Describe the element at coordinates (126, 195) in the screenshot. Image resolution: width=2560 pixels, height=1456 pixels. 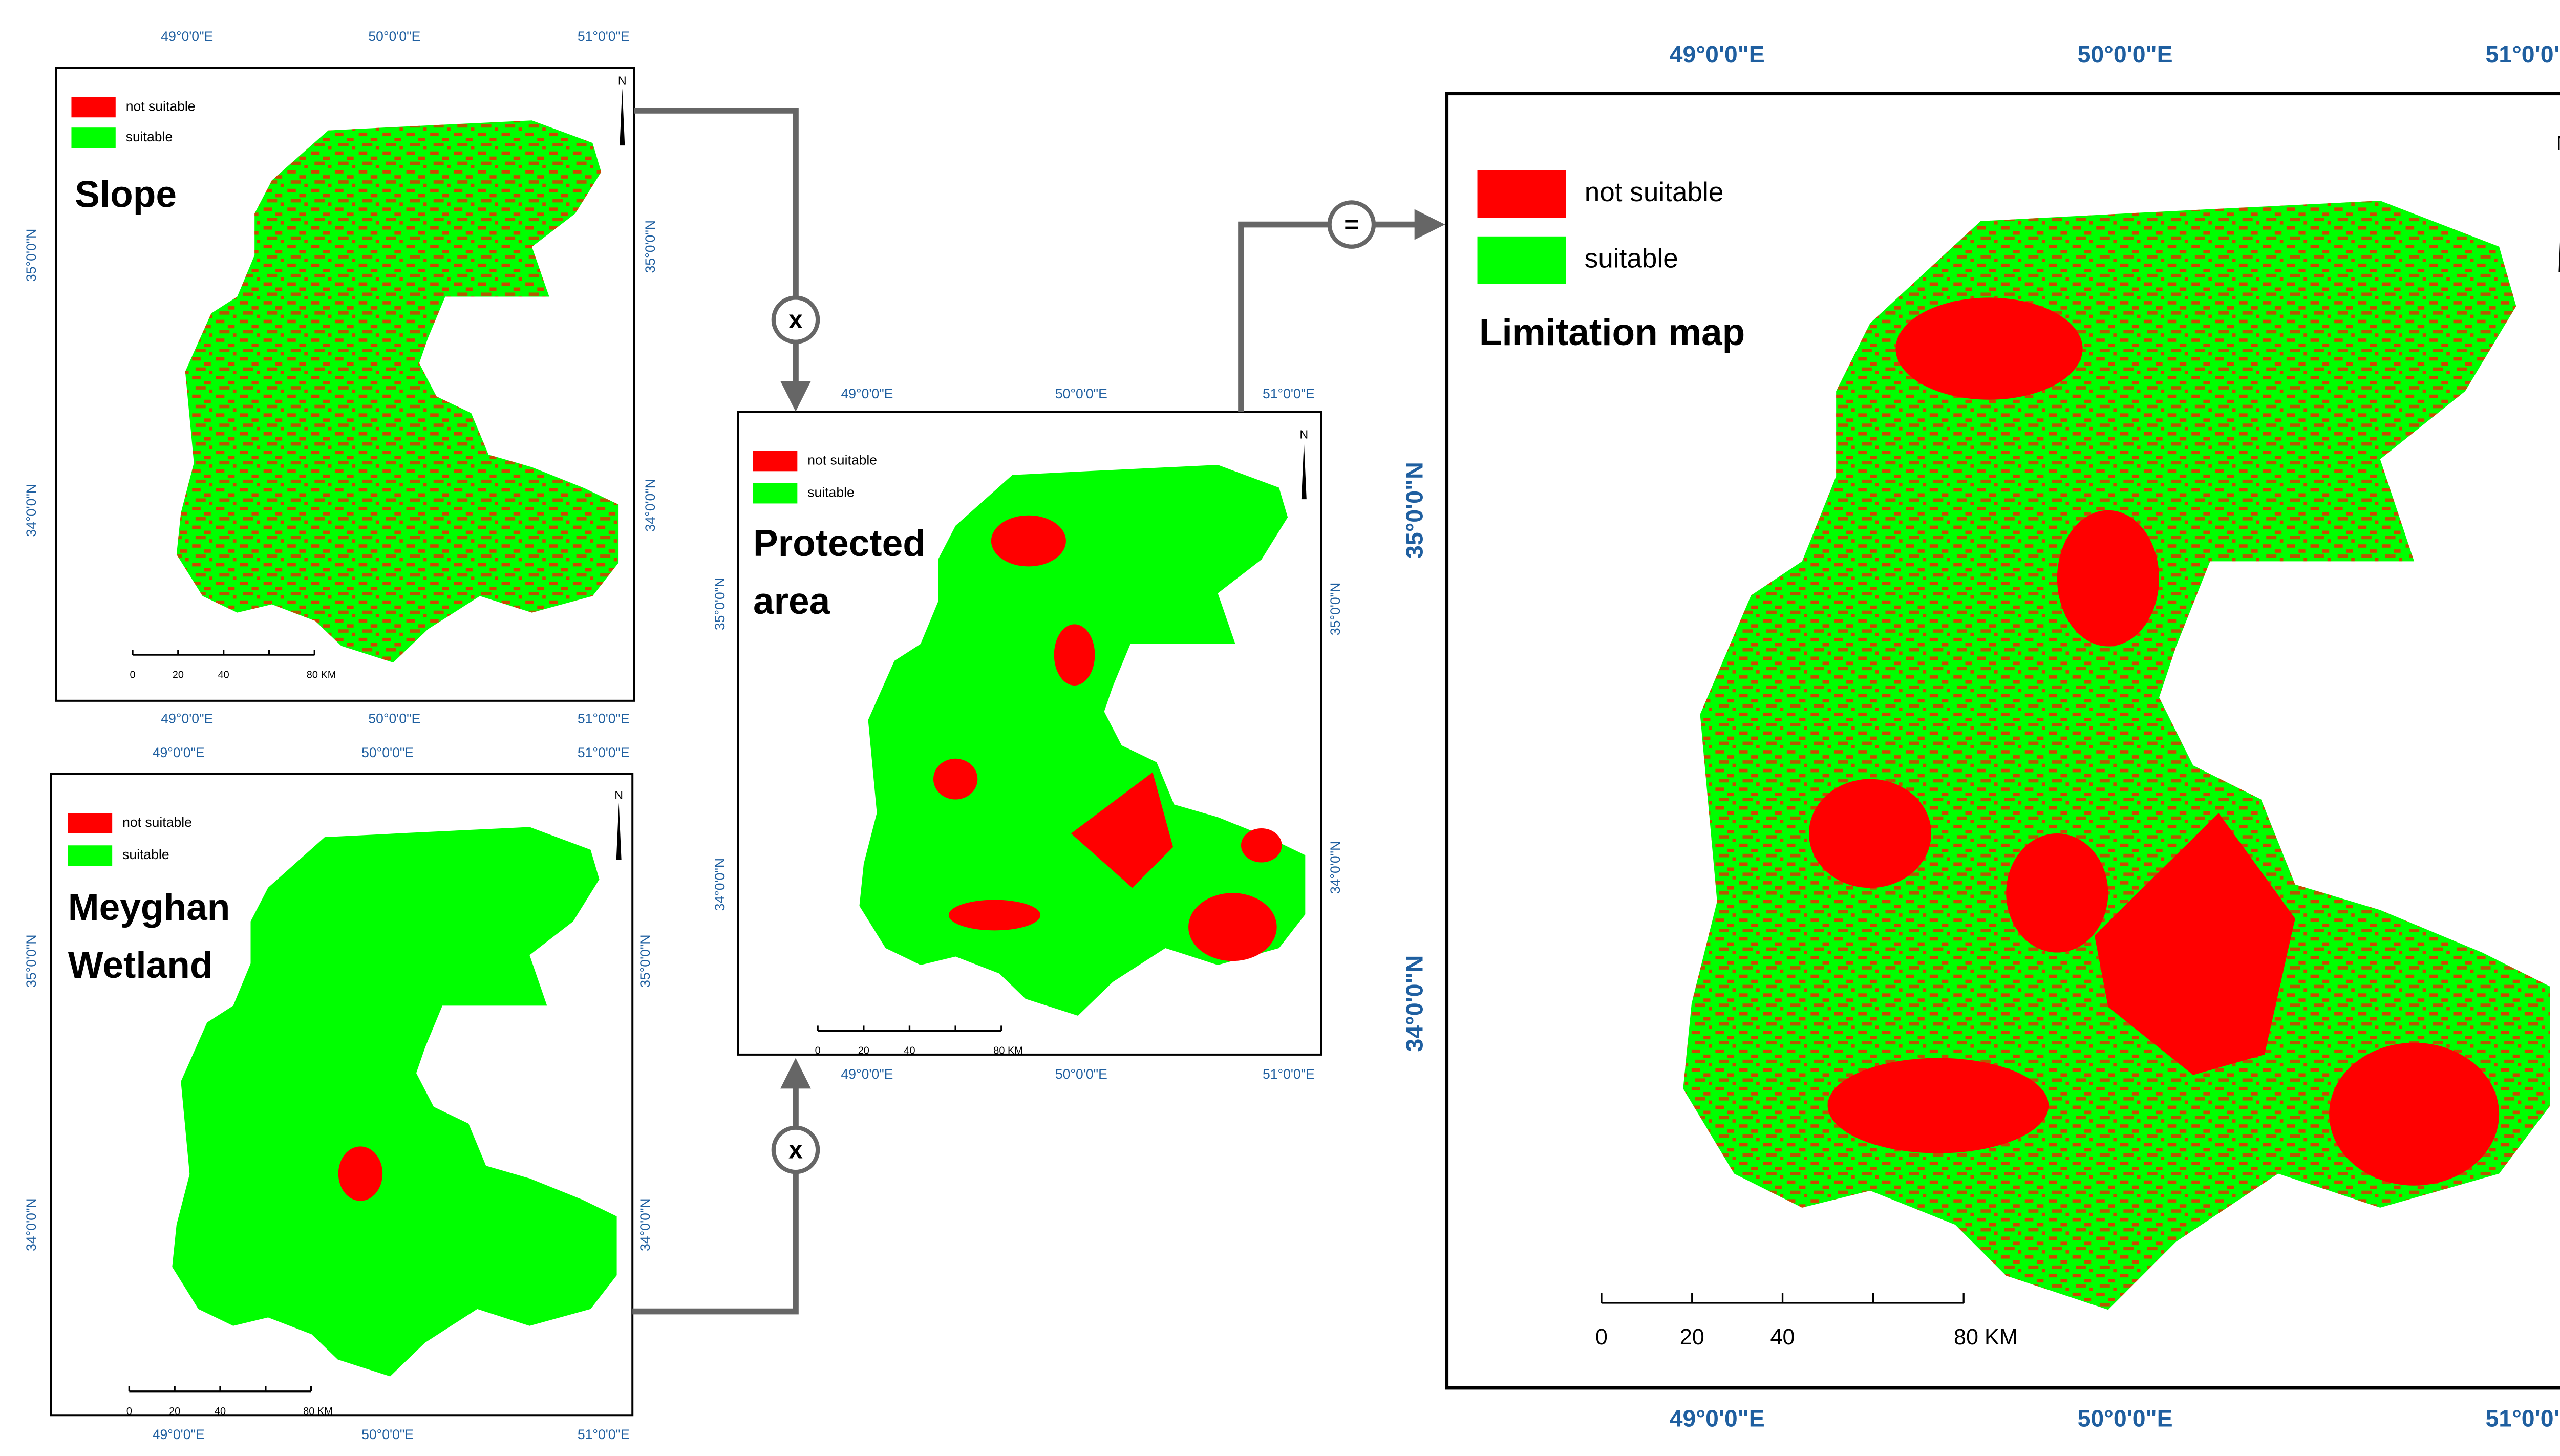
I see `map-title: Slope` at that location.